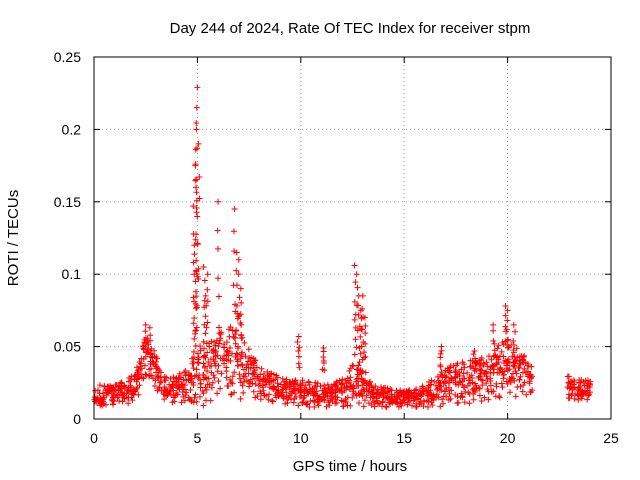 The height and width of the screenshot is (480, 640). Describe the element at coordinates (77, 419) in the screenshot. I see `y-tick-label: 0` at that location.